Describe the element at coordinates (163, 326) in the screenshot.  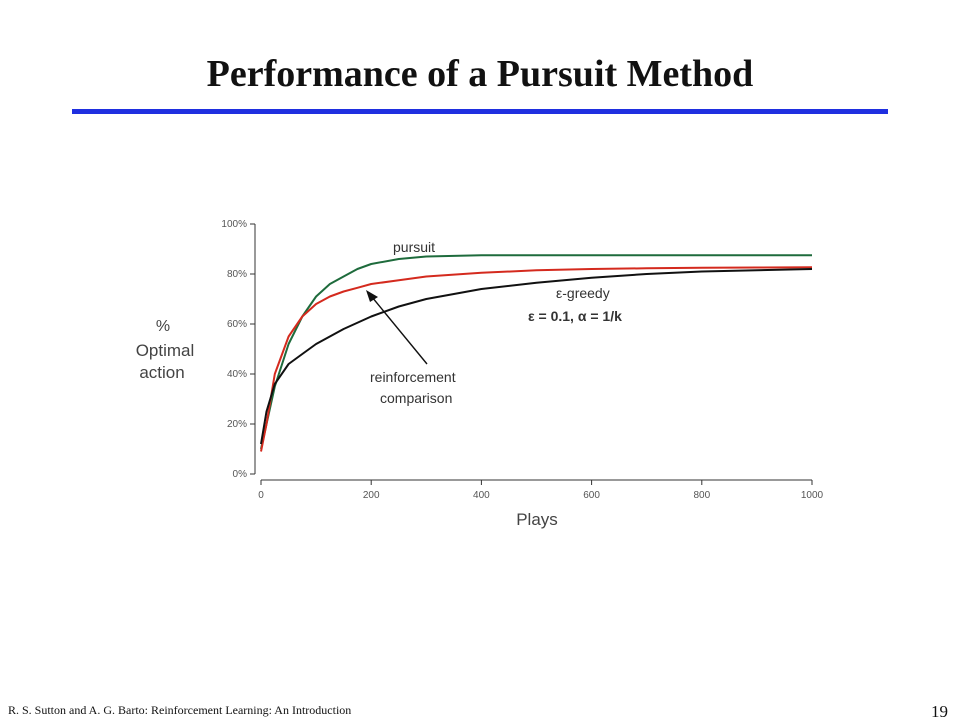
I see `y-axis-label-percent: %` at that location.